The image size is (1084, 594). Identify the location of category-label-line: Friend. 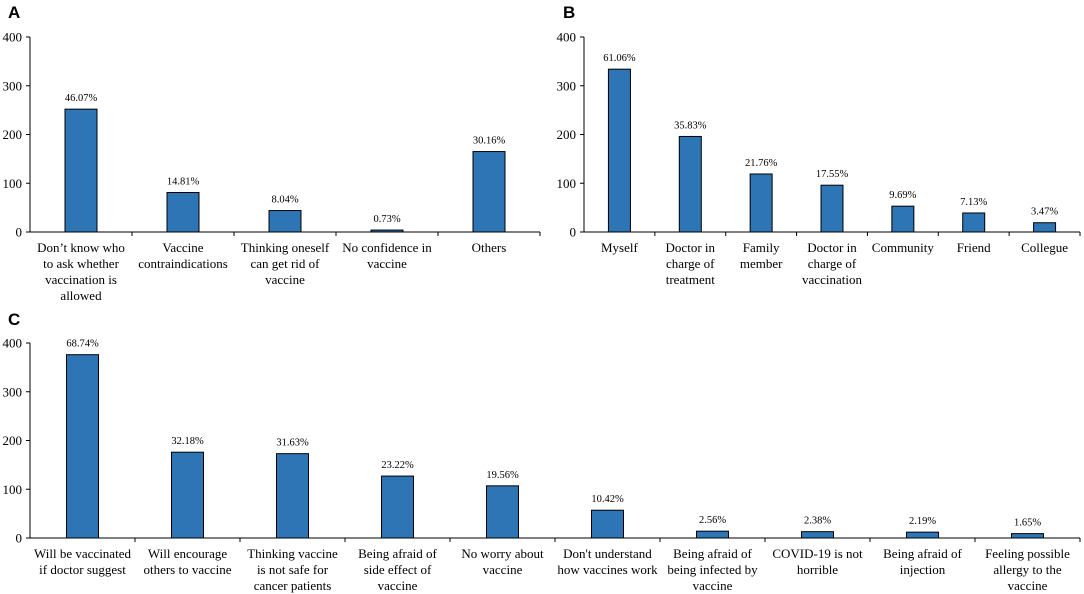
(974, 247).